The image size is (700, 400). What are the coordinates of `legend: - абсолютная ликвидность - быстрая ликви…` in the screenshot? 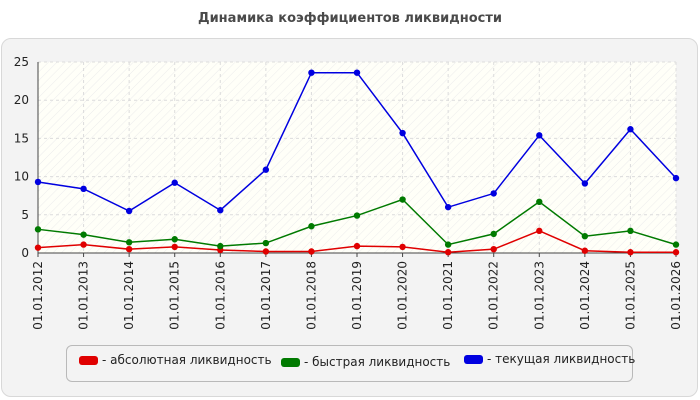 It's located at (350, 363).